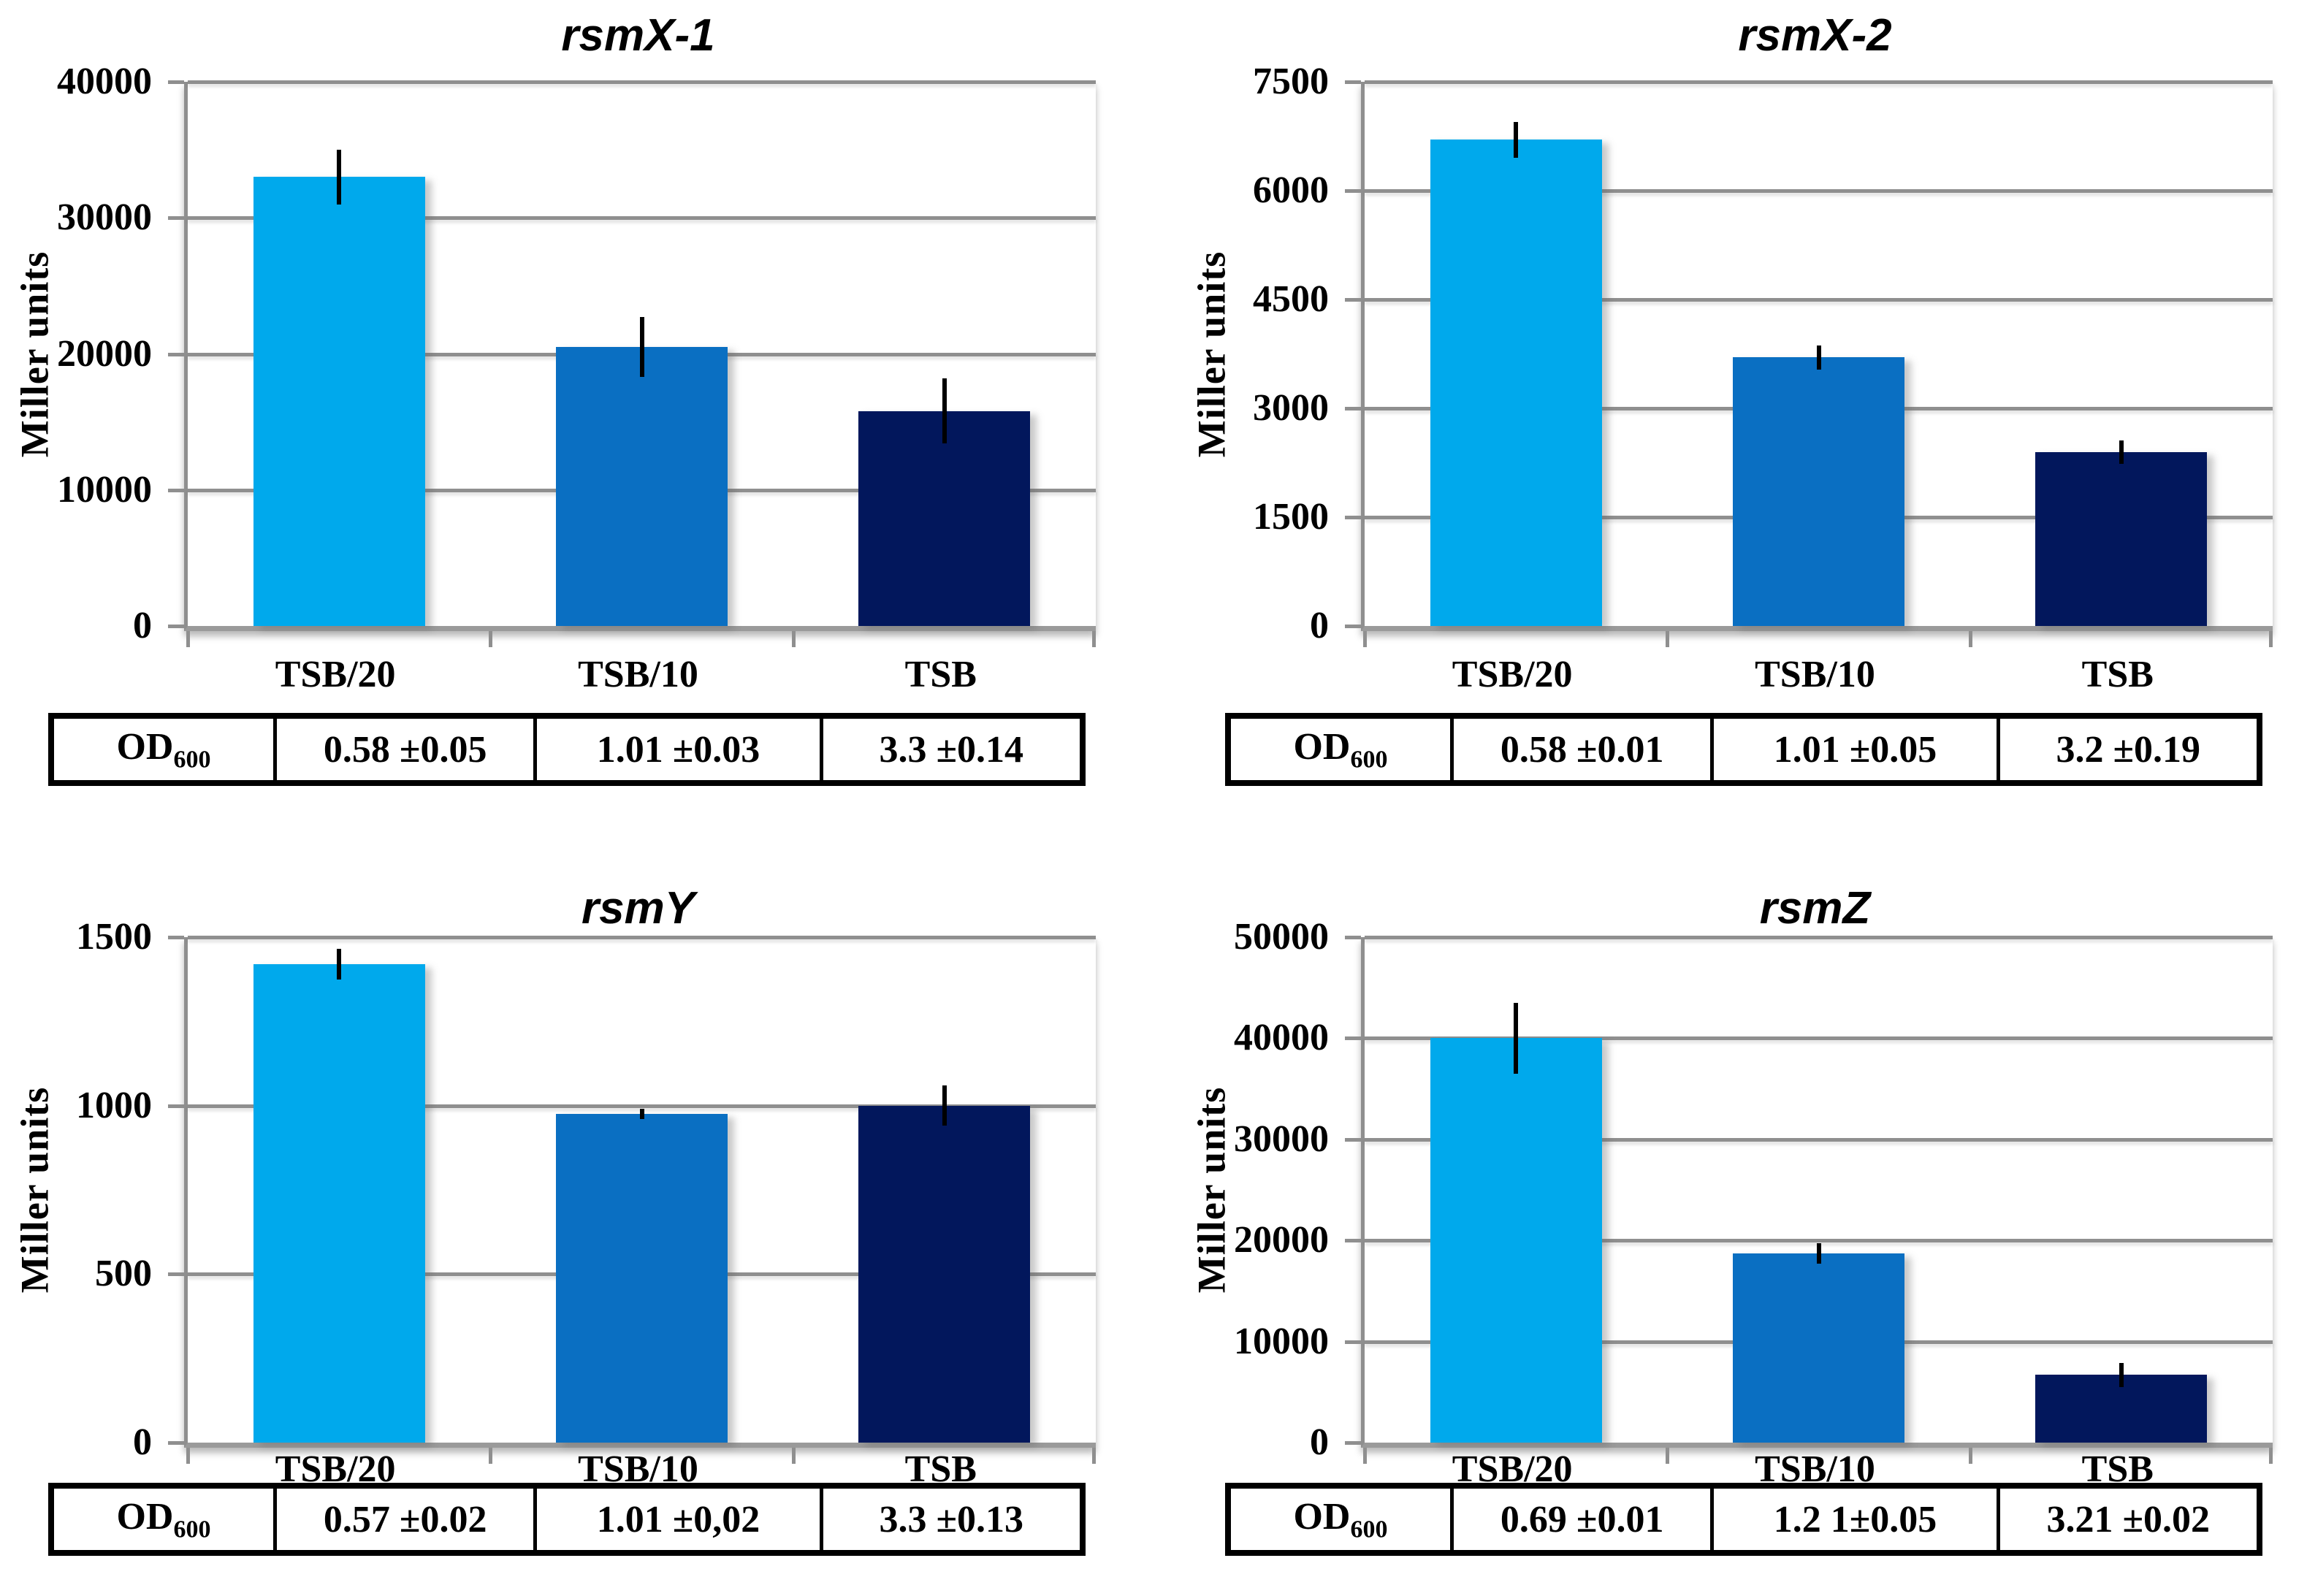  What do you see at coordinates (1582, 1520) in the screenshot?
I see `od600-value-cell: 0.69 ±0.01` at bounding box center [1582, 1520].